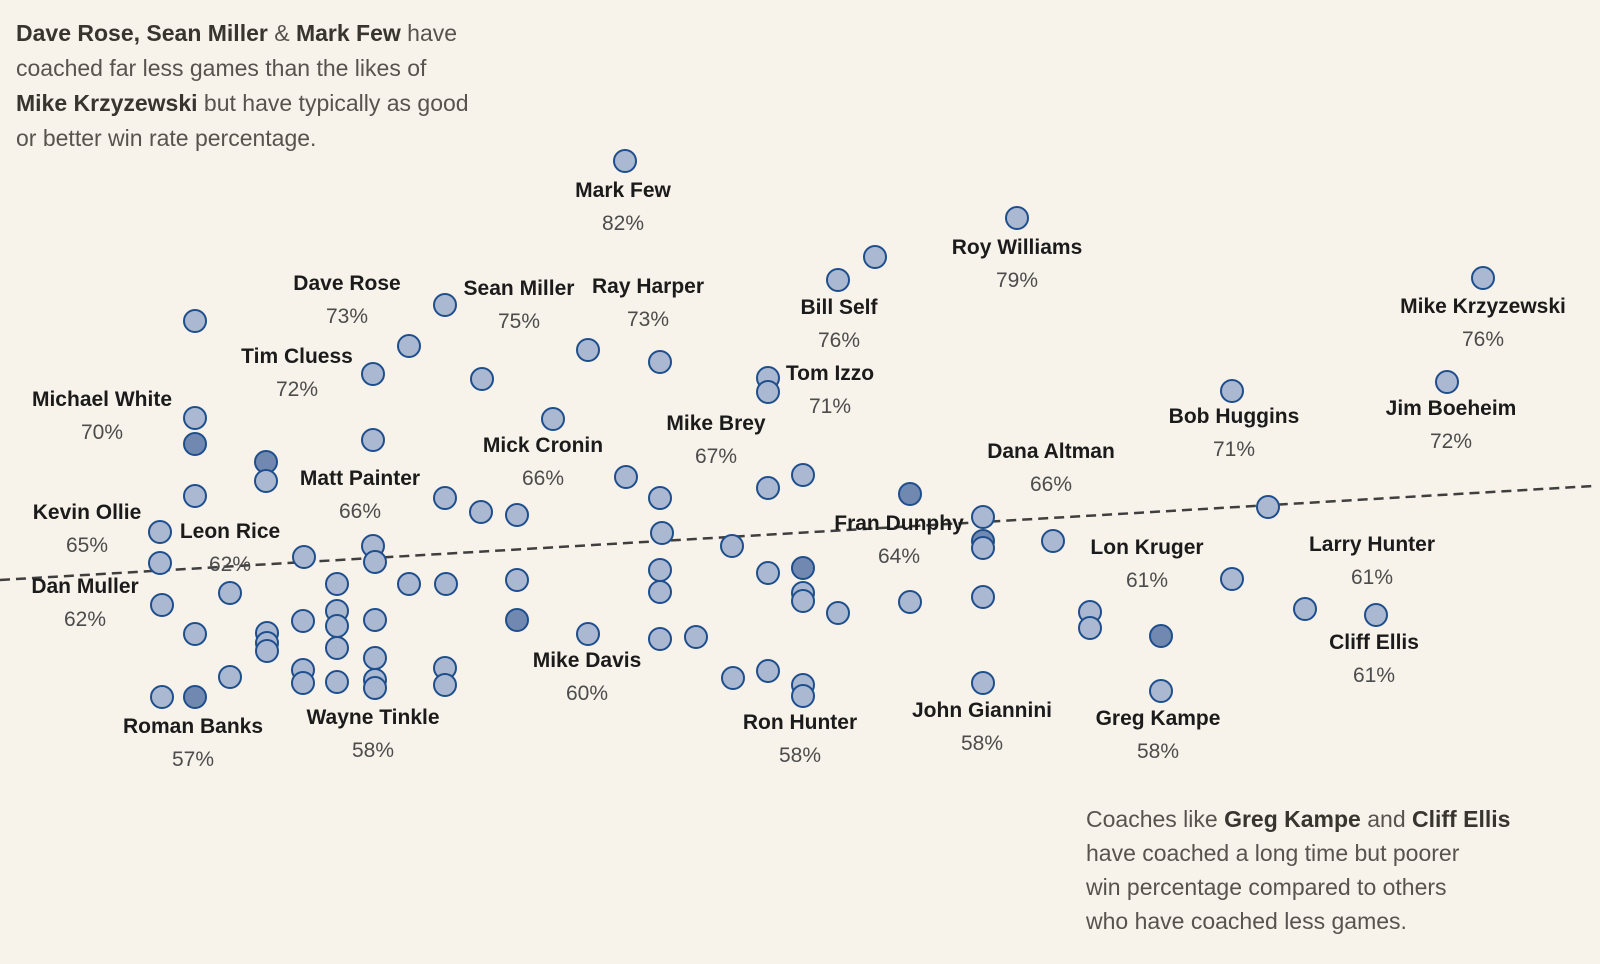  Describe the element at coordinates (1451, 441) in the screenshot. I see `coach-win-pct: 72%` at that location.